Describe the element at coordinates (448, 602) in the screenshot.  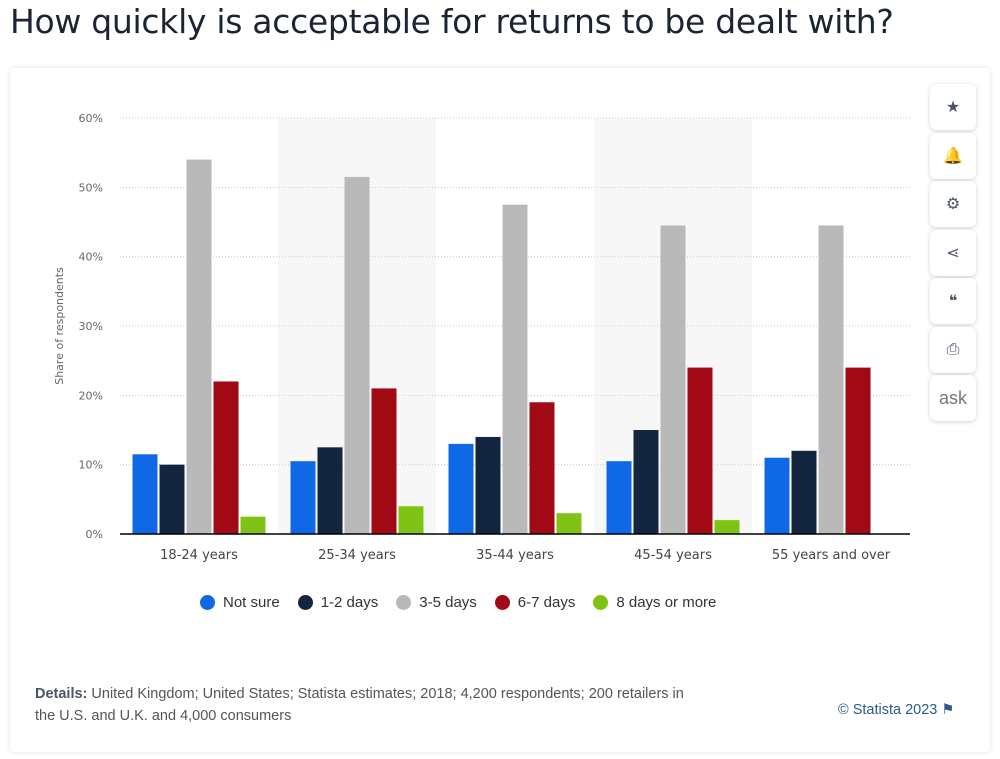
I see `legend-label: 3-5 days` at that location.